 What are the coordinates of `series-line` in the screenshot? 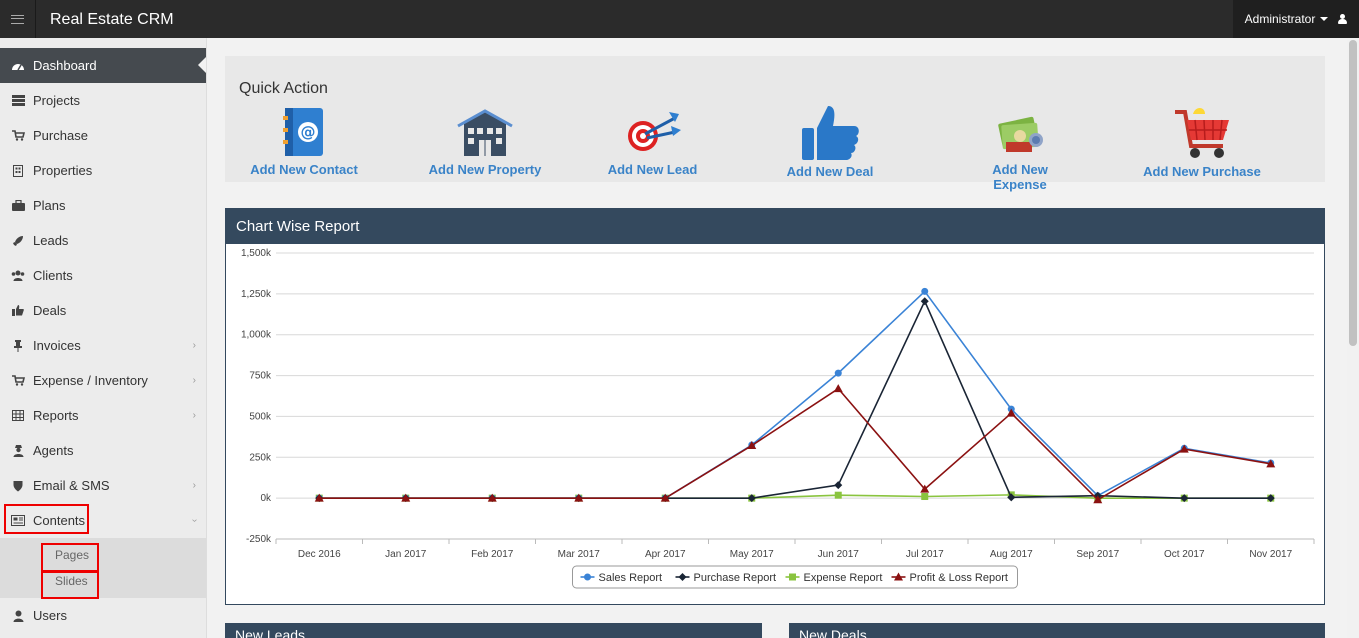 It's located at (795, 444).